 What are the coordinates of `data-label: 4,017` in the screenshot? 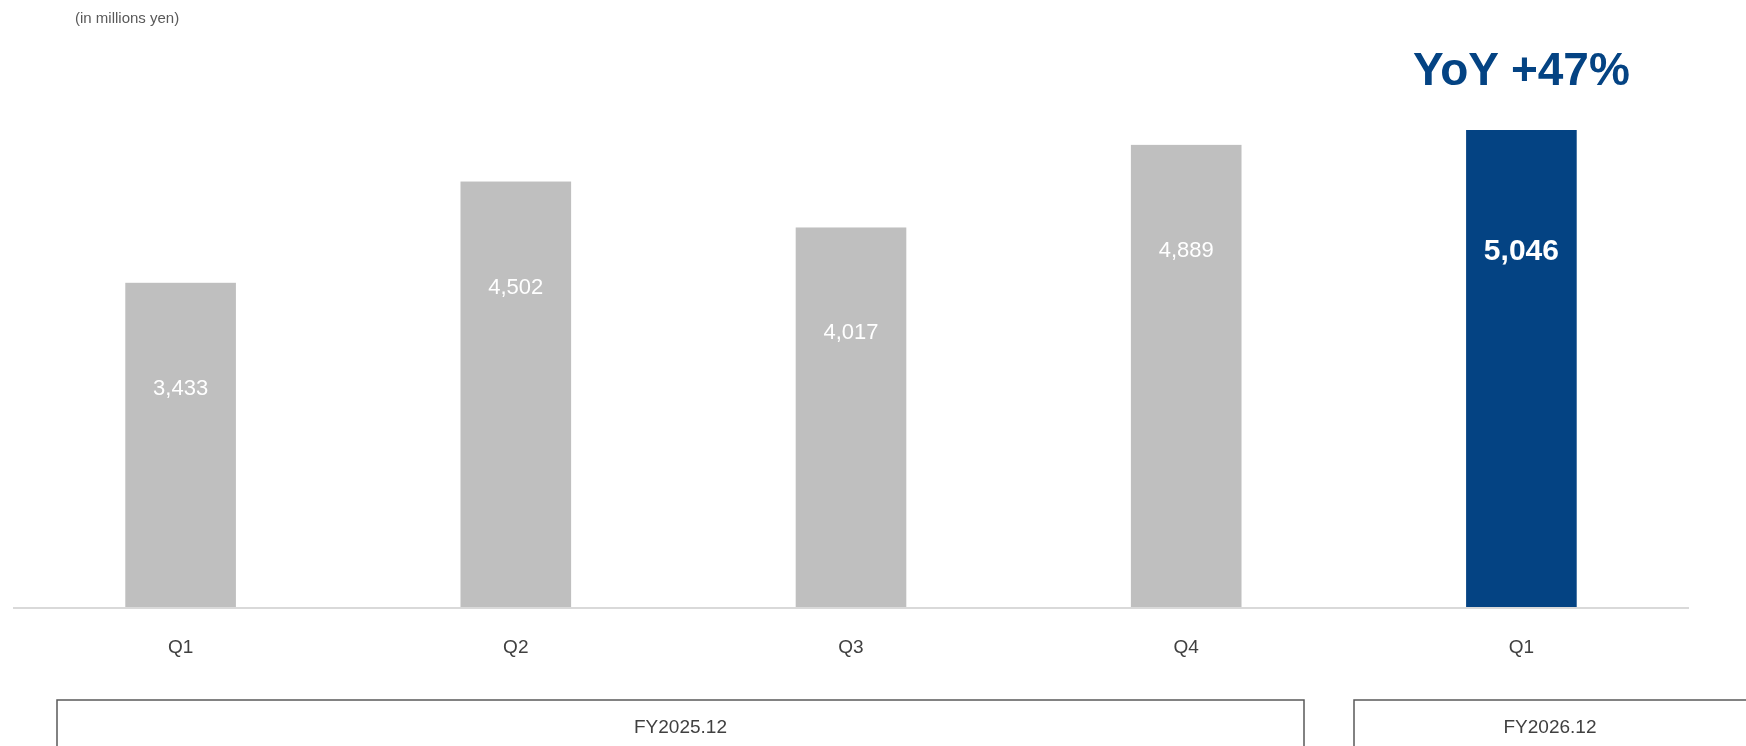 It's located at (851, 332).